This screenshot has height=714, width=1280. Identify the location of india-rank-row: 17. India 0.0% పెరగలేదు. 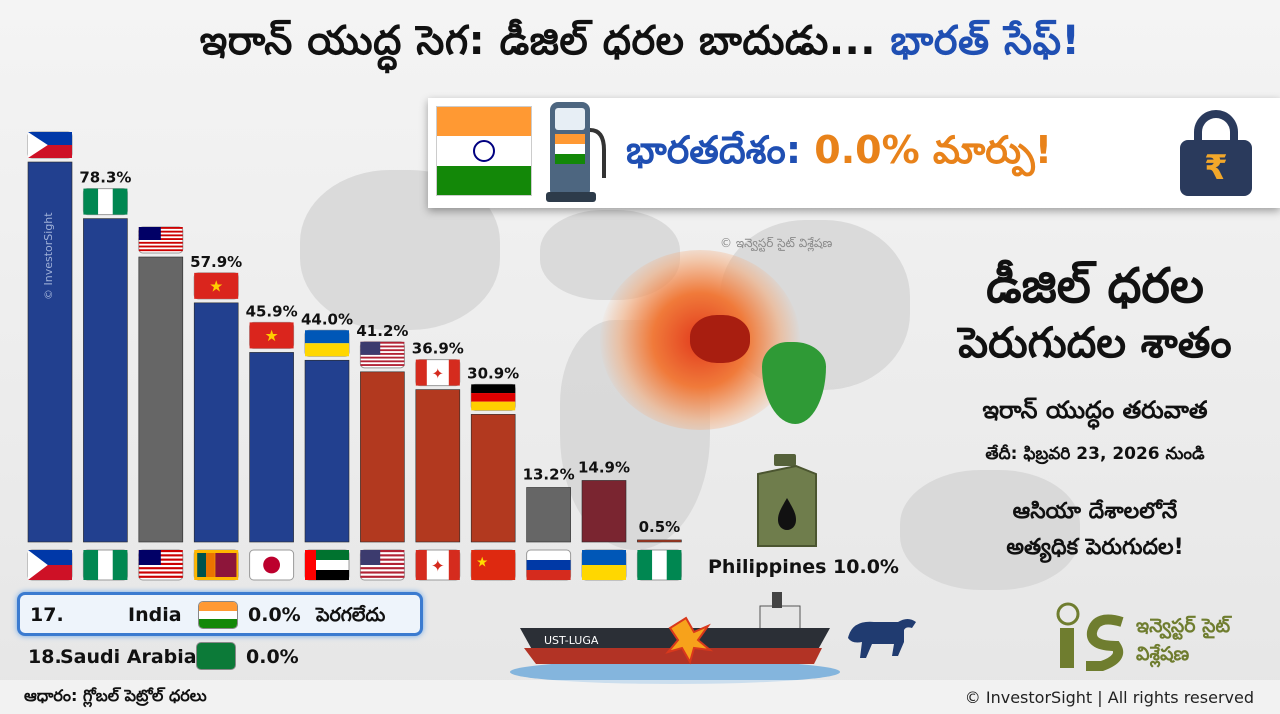
(220, 614).